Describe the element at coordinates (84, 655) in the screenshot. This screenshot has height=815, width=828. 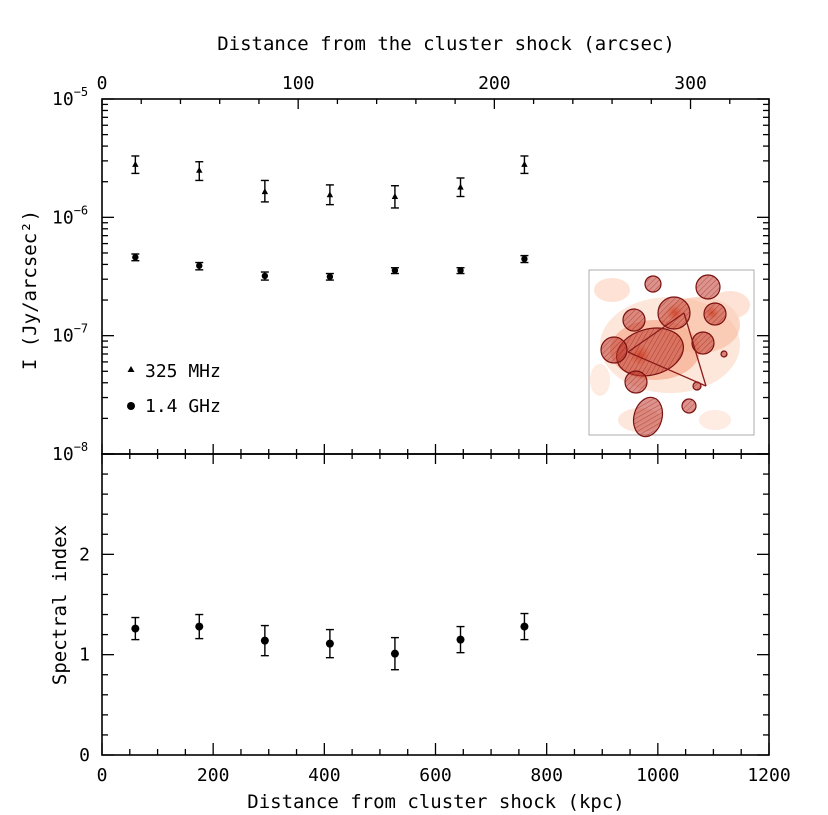
I see `bottom-y-tick-label: 1` at that location.